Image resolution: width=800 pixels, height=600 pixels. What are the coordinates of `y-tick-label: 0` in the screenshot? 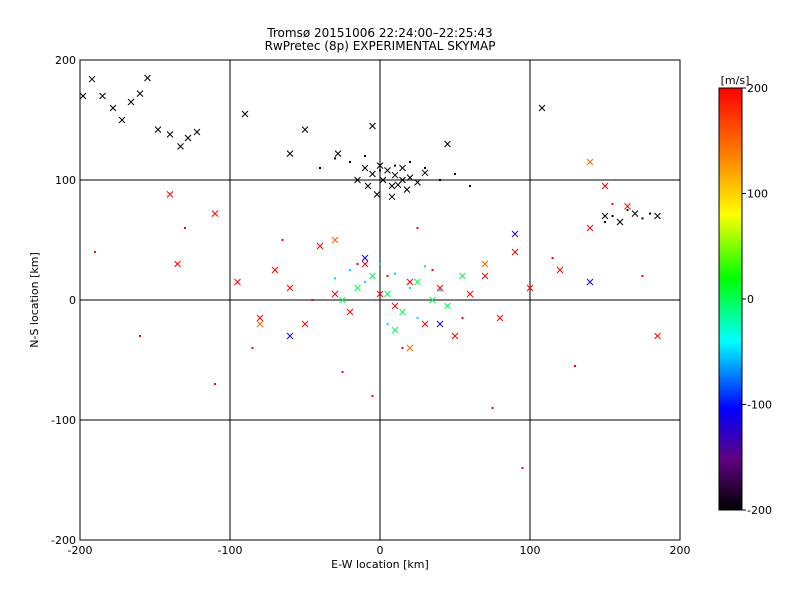 It's located at (72, 300).